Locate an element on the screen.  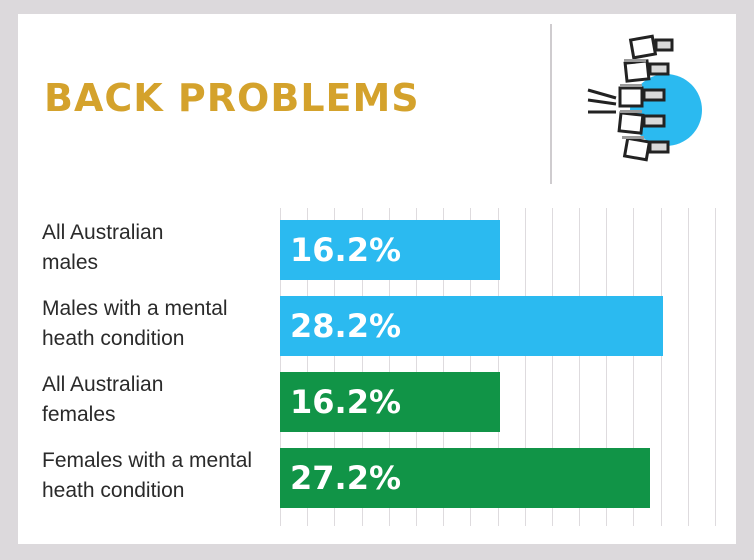
bar-value-label: 27.2% is located at coordinates (346, 478).